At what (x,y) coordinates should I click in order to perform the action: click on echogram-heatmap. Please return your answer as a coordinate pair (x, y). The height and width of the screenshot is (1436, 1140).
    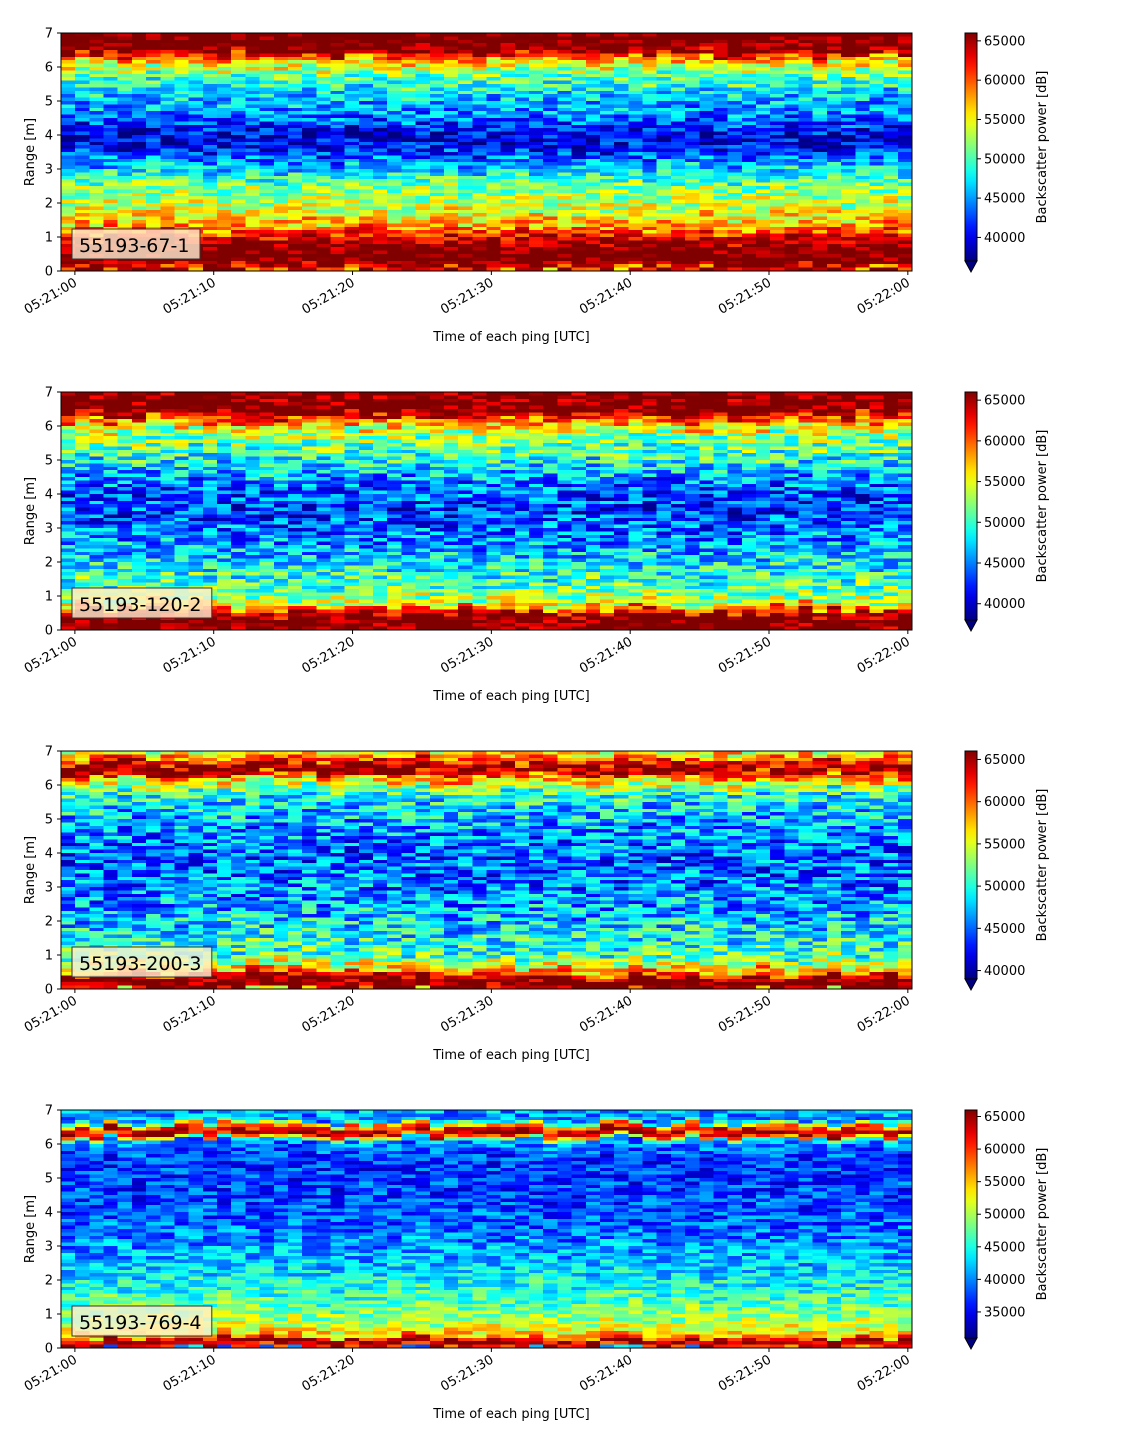
    Looking at the image, I should click on (486, 152).